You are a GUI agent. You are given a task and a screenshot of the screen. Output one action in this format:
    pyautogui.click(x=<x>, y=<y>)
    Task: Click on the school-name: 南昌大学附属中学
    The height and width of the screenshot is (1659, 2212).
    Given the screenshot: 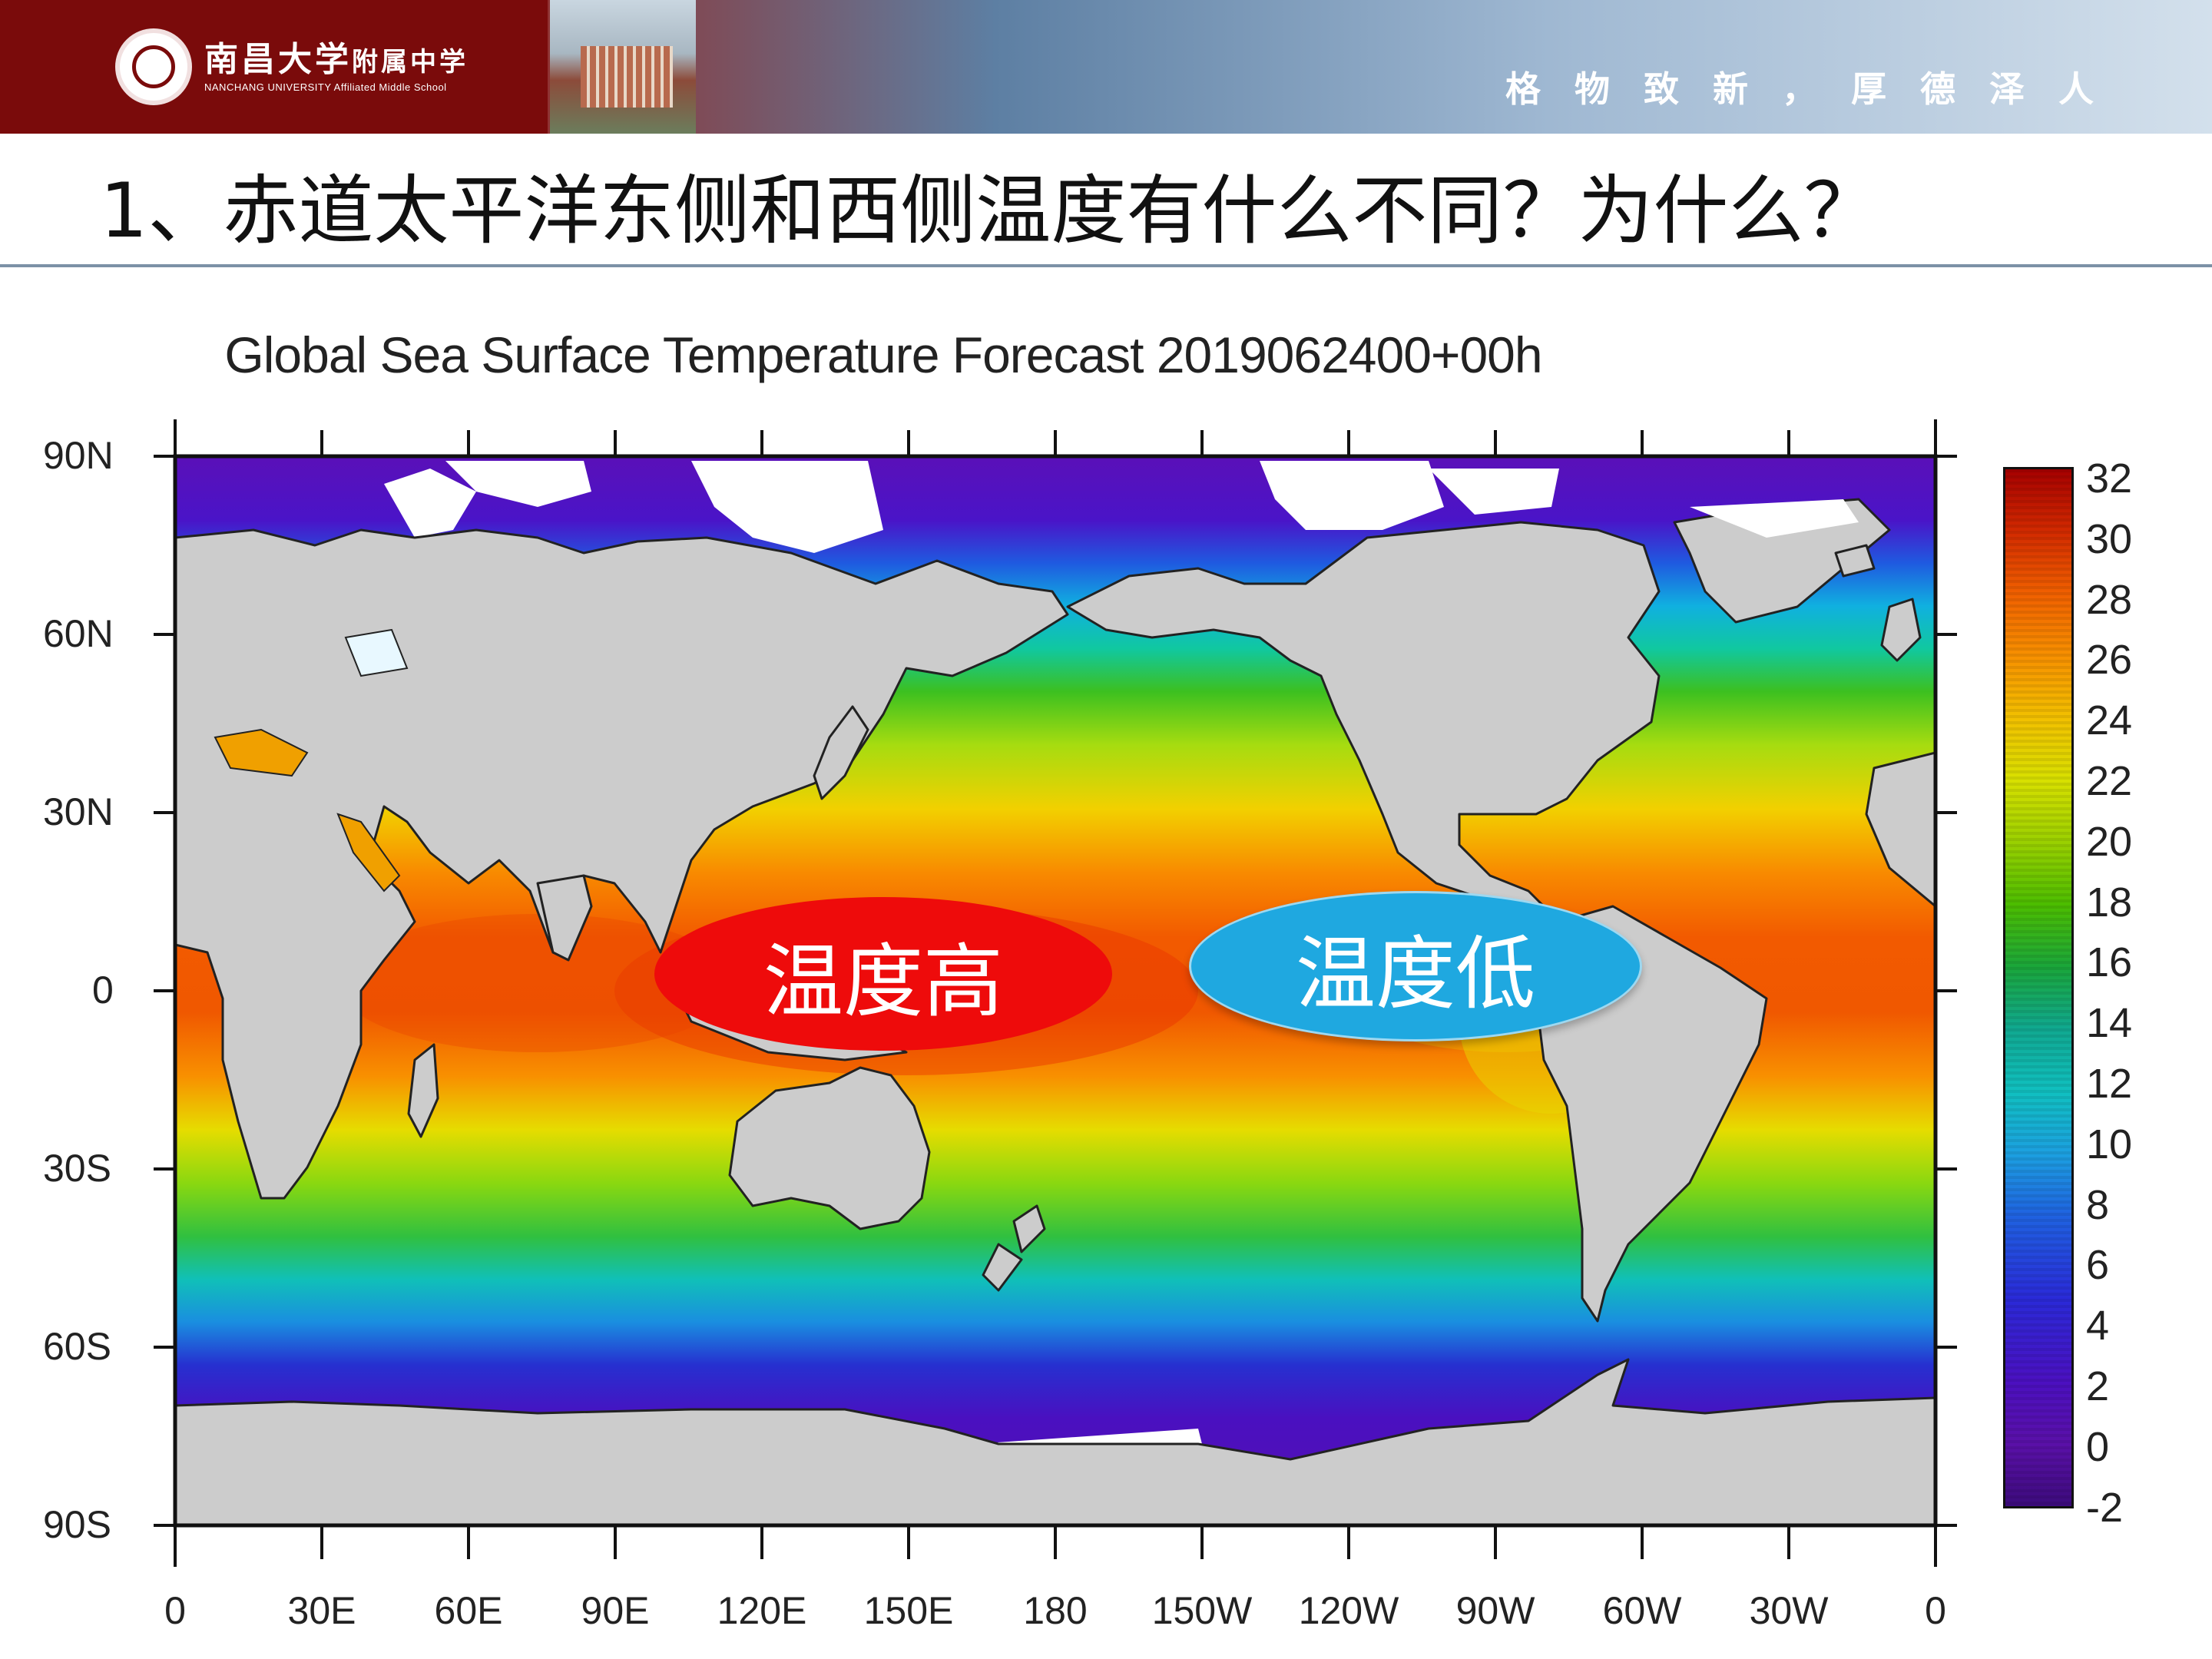 What is the action you would take?
    pyautogui.click(x=337, y=61)
    